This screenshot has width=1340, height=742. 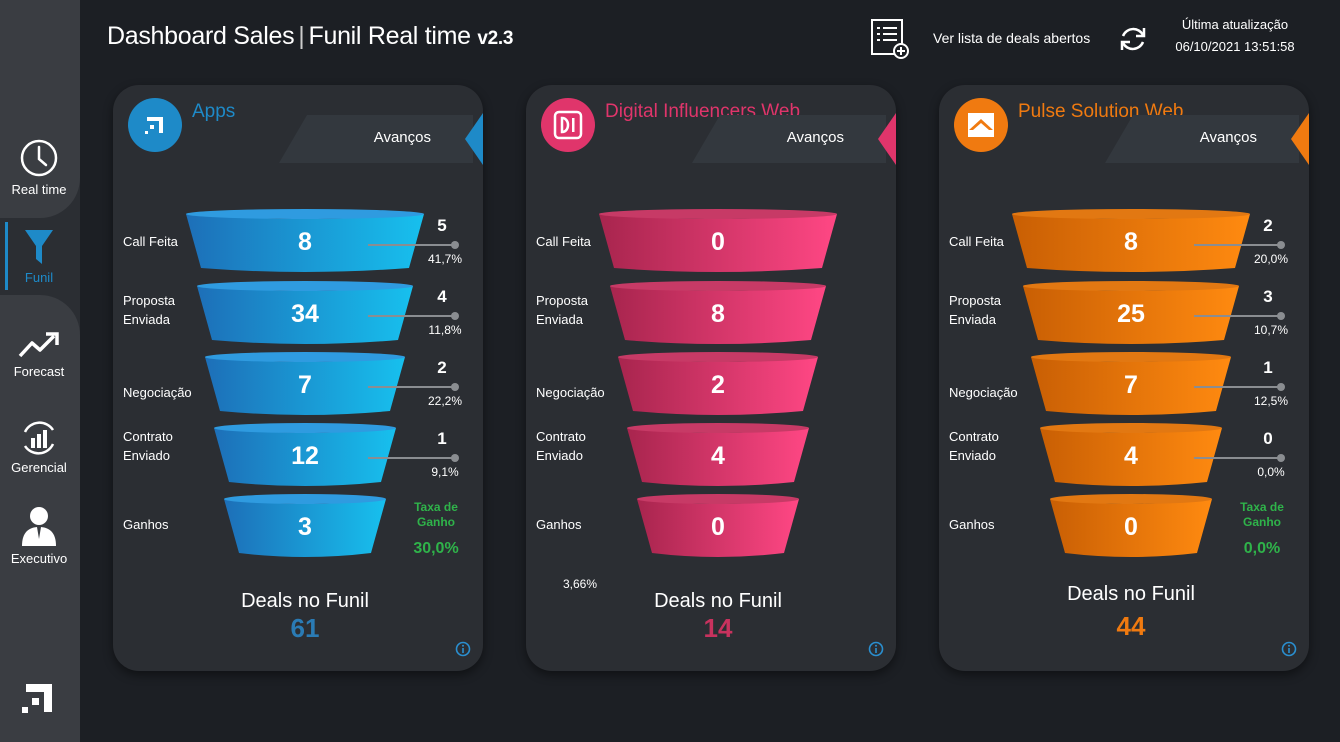 I want to click on advance-percent: 9,1%, so click(x=445, y=472).